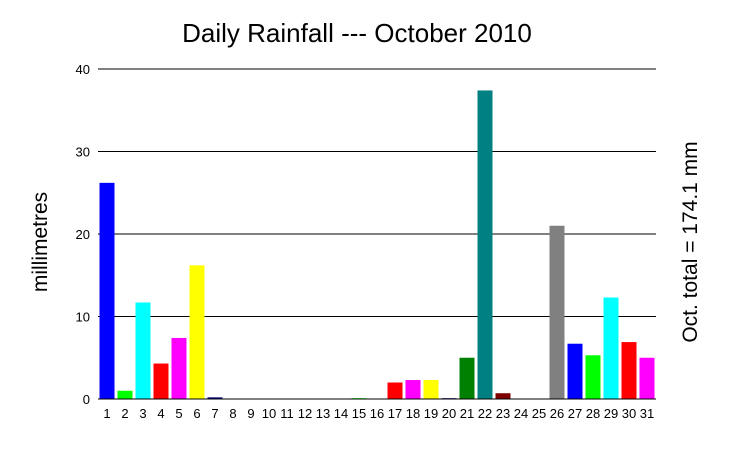 The image size is (735, 449). I want to click on y-tick-labels: 0 10 20 30 40, so click(83, 234).